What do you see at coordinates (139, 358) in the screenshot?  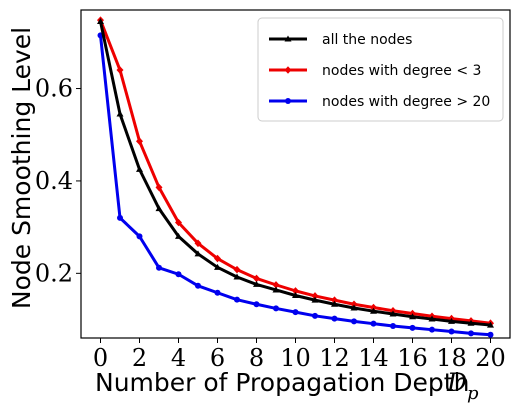 I see `x-tick-label: 2` at bounding box center [139, 358].